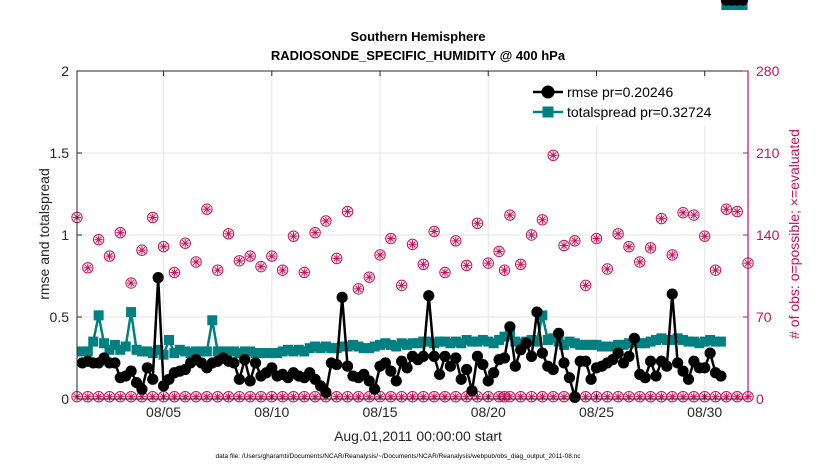 The image size is (830, 470). What do you see at coordinates (163, 412) in the screenshot?
I see `x-tick-label: 08/05` at bounding box center [163, 412].